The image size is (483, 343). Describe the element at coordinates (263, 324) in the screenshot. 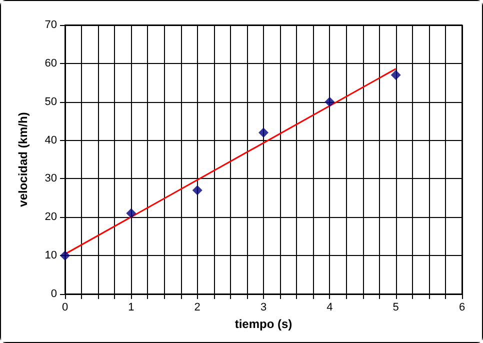

I see `x-axis-title: tiempo (s)` at that location.